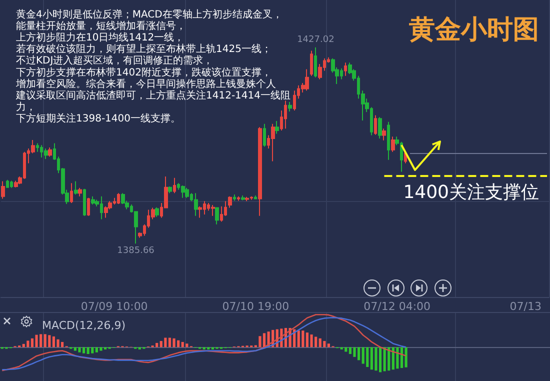  I want to click on annotation: 上方初步阻力在10日均线1412一线，, so click(100, 38).